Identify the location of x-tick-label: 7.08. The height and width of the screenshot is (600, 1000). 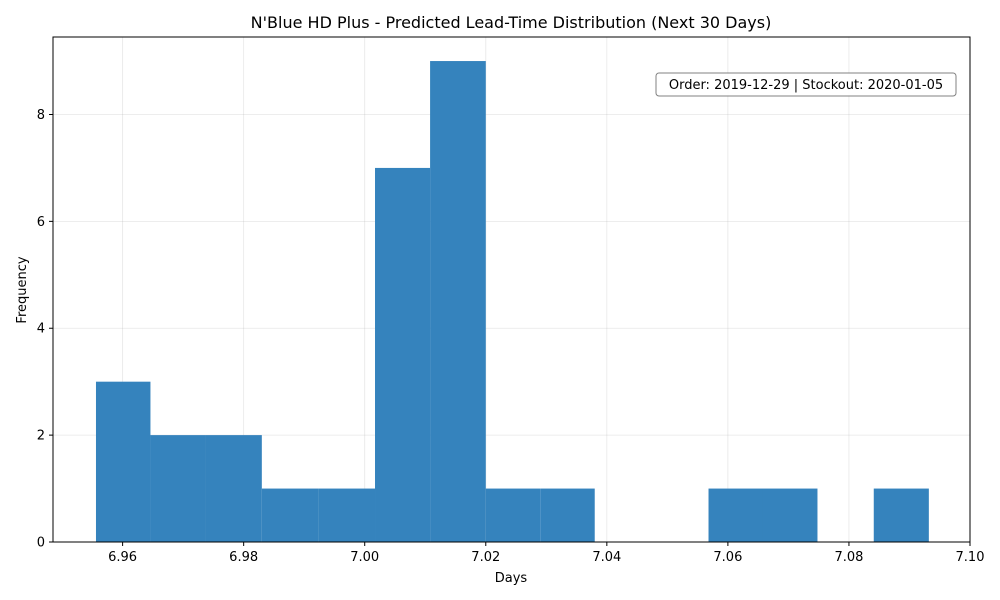
(848, 557).